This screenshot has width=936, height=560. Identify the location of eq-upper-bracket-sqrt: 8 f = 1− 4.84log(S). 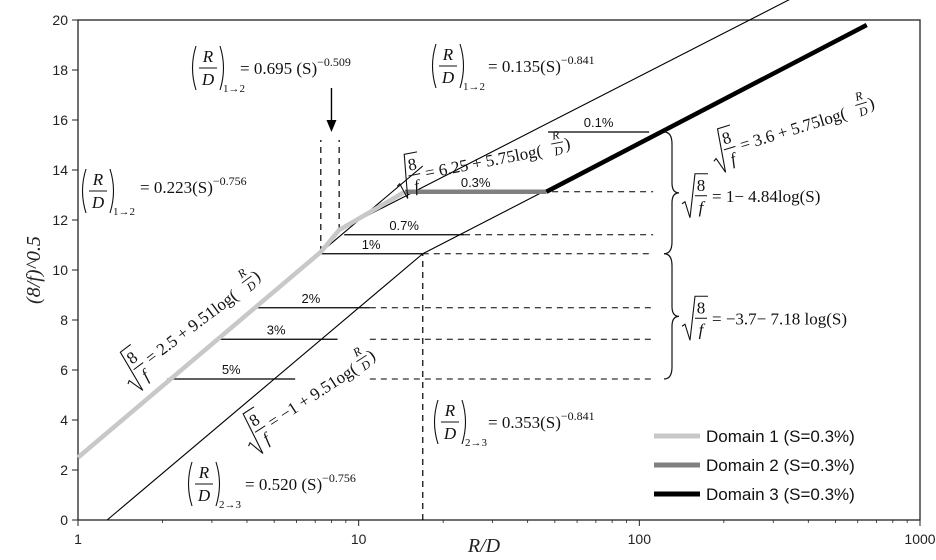
(750, 195).